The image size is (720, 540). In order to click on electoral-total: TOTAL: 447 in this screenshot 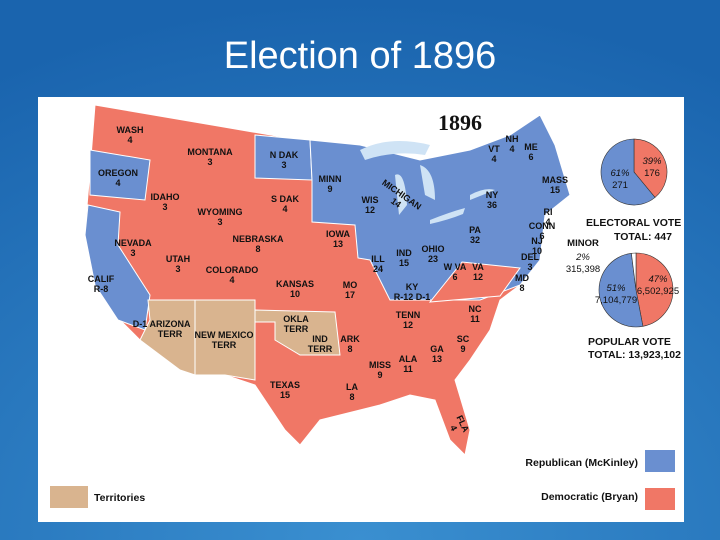, I will do `click(643, 237)`.